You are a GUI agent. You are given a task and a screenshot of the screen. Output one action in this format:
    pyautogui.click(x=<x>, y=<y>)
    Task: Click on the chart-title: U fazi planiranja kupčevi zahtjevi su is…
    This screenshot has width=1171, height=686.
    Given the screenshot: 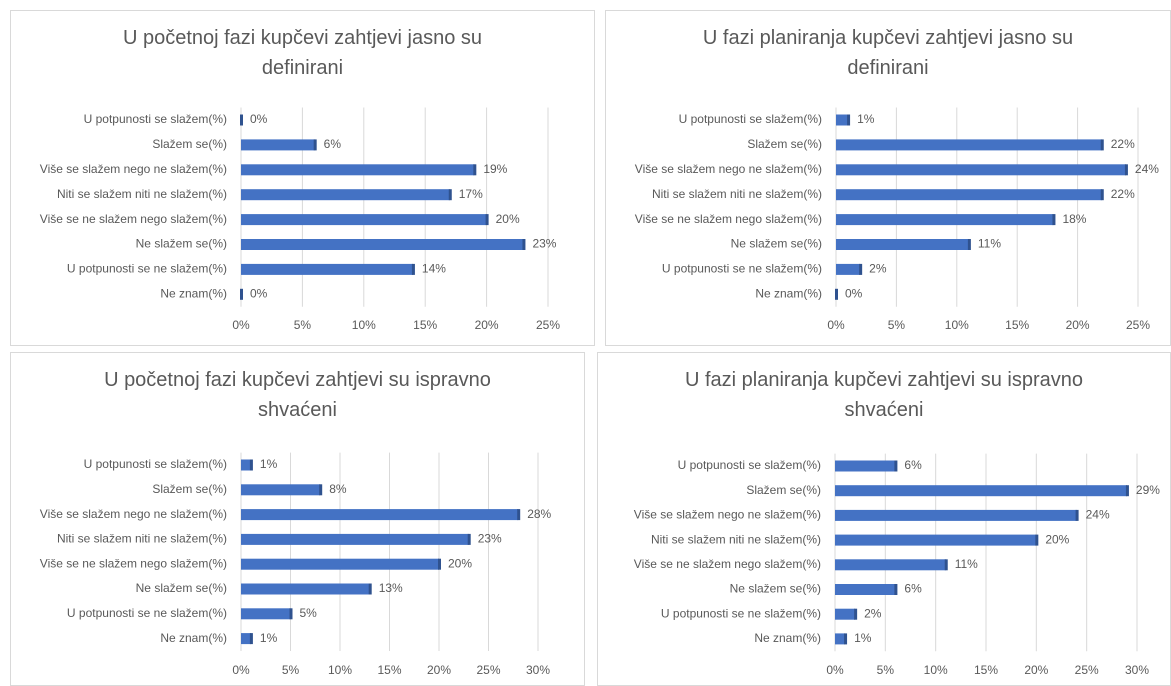 What is the action you would take?
    pyautogui.click(x=884, y=395)
    